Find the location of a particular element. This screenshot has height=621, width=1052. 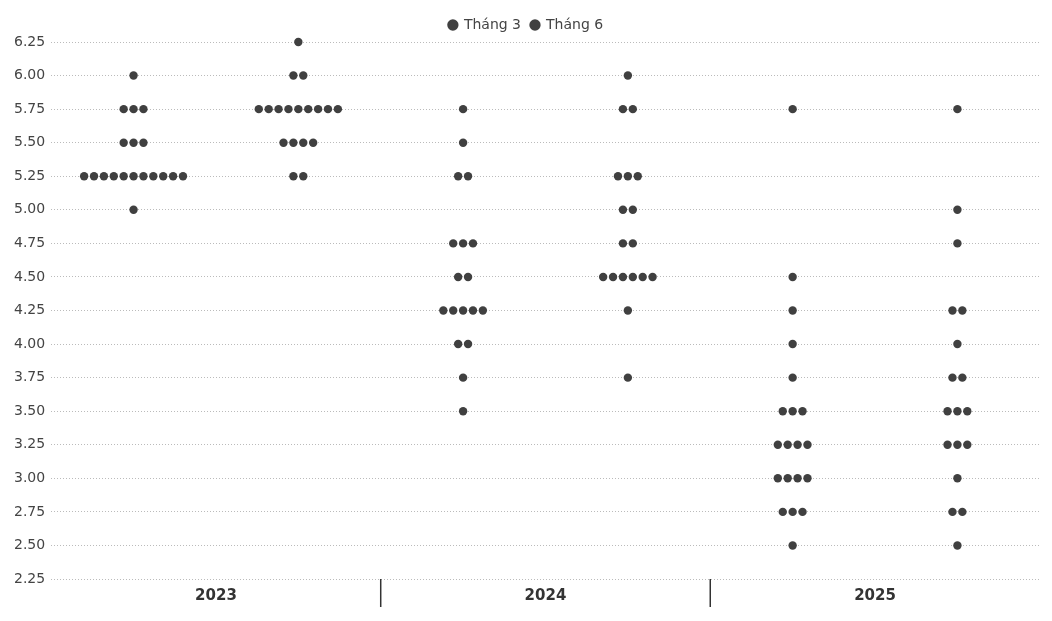

y-tick-label: 4.50 is located at coordinates (30, 275).